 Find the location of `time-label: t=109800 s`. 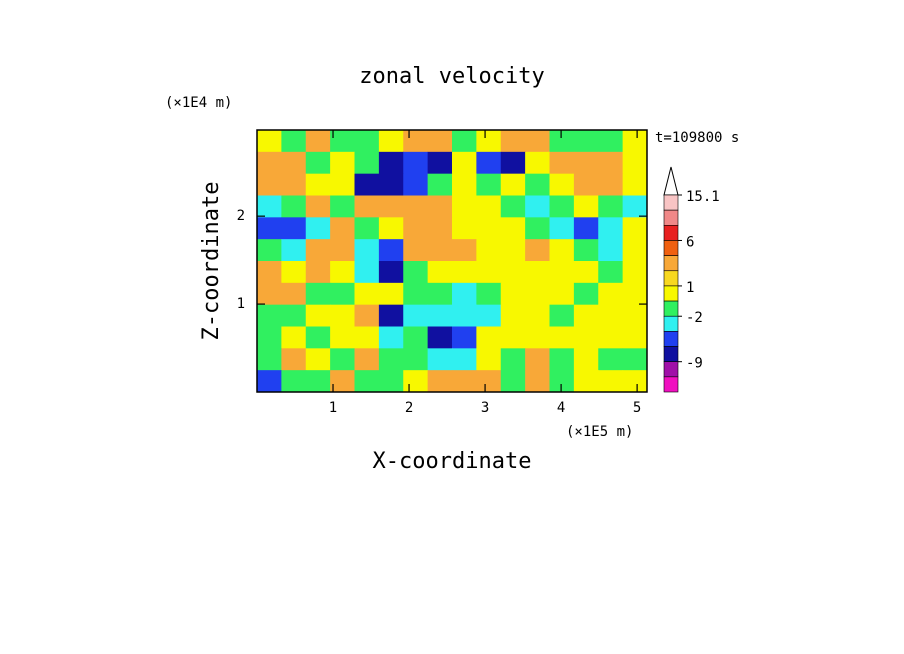

time-label: t=109800 s is located at coordinates (697, 138).